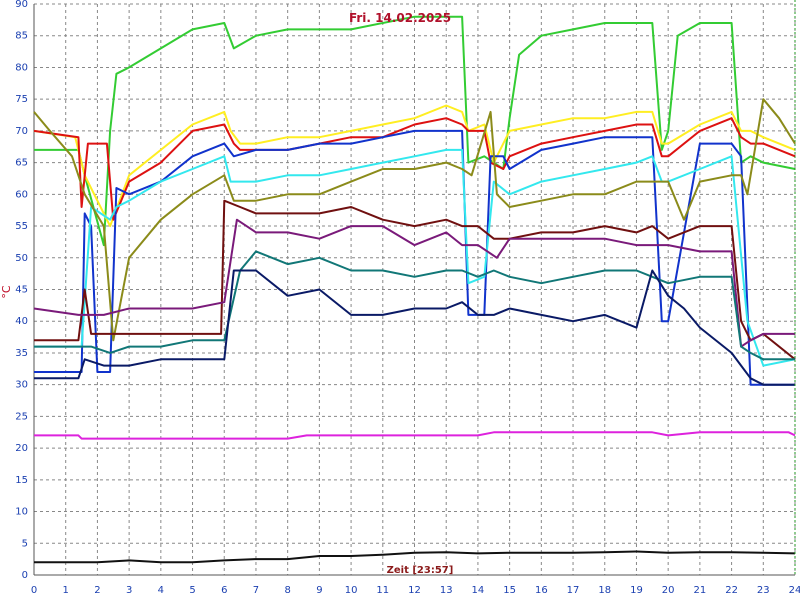 This screenshot has width=800, height=600. What do you see at coordinates (400, 18) in the screenshot?
I see `chart-title: Fri. 14.02.2025` at bounding box center [400, 18].